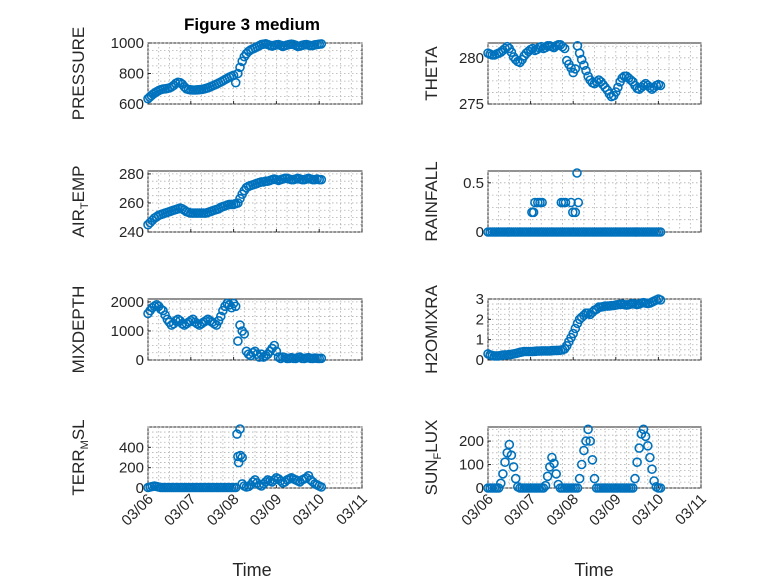 This screenshot has height=583, width=778. I want to click on x-axis-label-left: Time, so click(251, 570).